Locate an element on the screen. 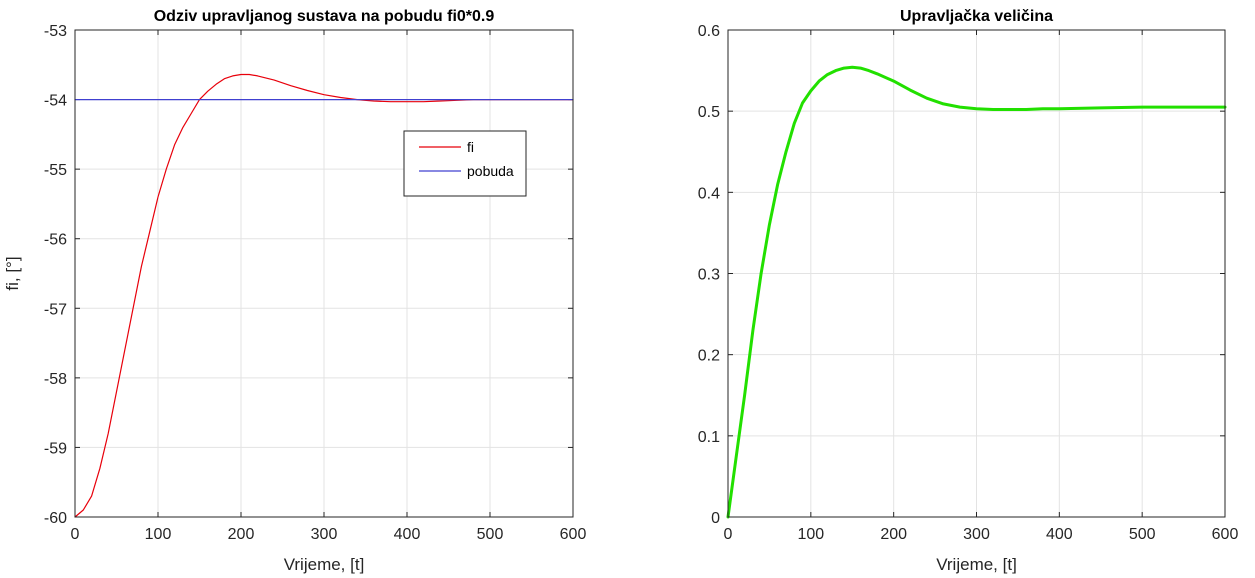  y-tick-label: 0.4 is located at coordinates (709, 193).